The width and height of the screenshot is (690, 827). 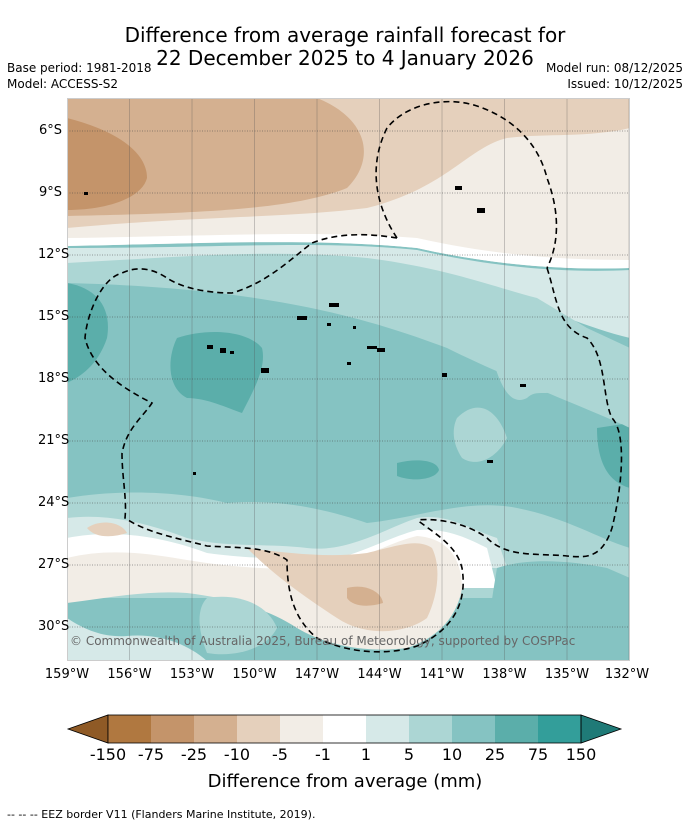 What do you see at coordinates (558, 373) in the screenshot?
I see `contour-wet-moderate-east` at bounding box center [558, 373].